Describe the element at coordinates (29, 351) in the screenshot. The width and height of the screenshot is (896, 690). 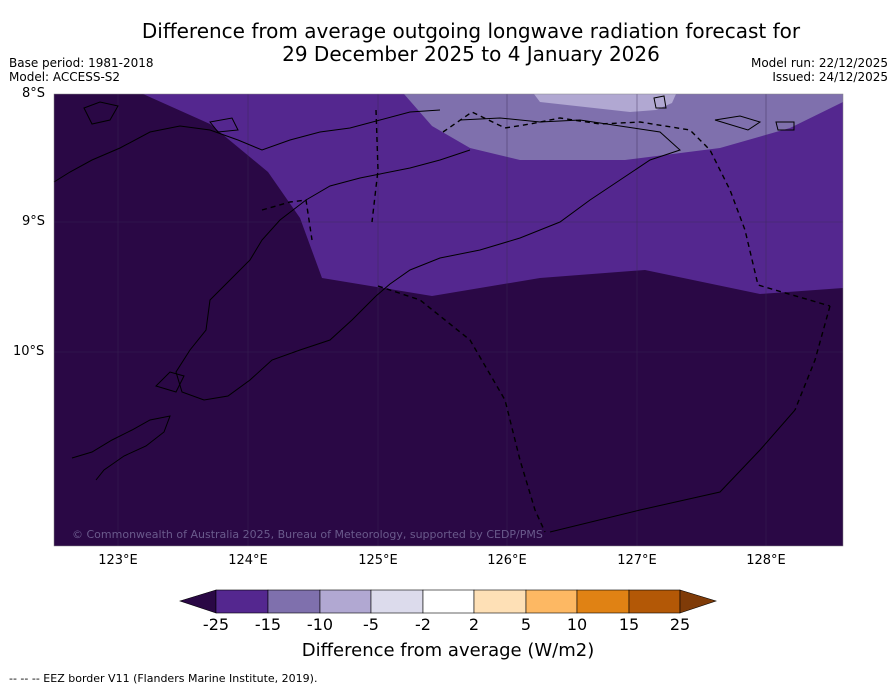
I see `lat-label: 10°S` at that location.